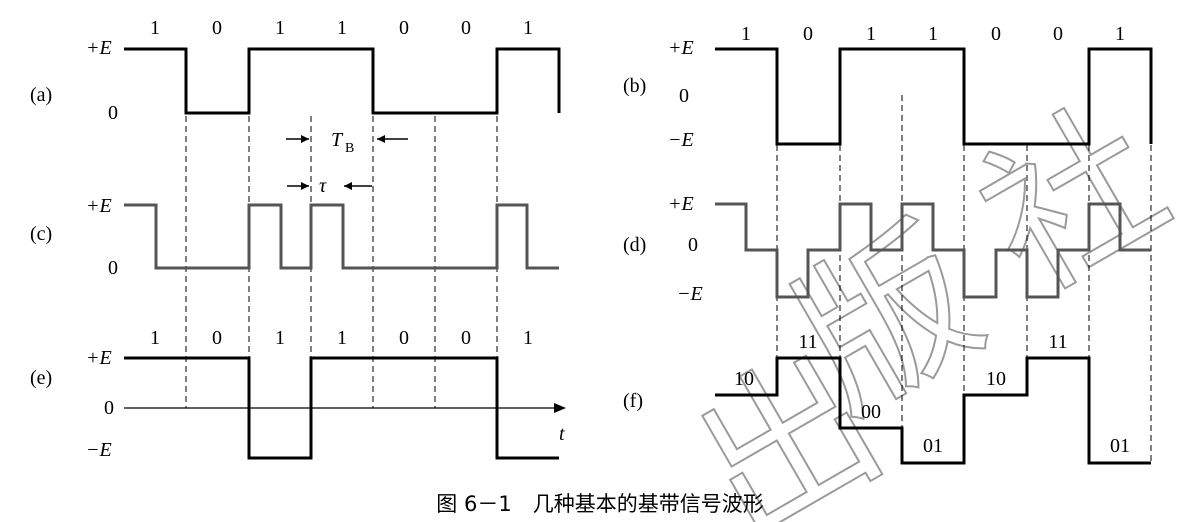 The height and width of the screenshot is (522, 1201). I want to click on time-axis-label: t, so click(562, 434).